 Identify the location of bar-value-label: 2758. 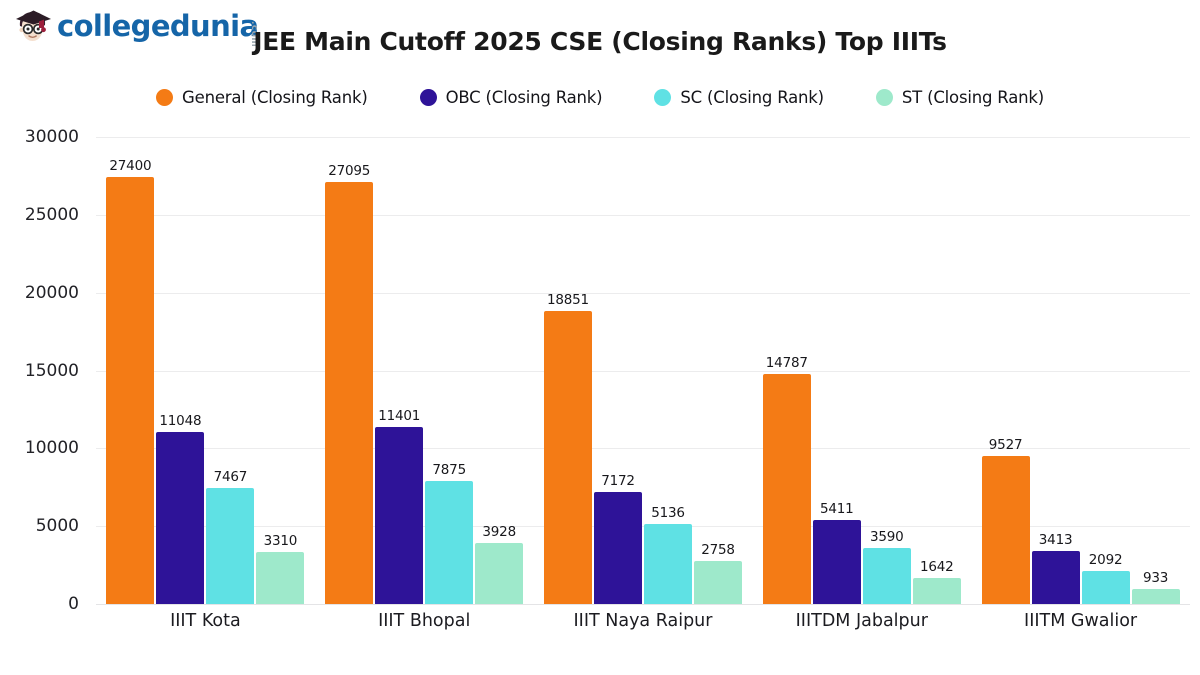
(718, 550).